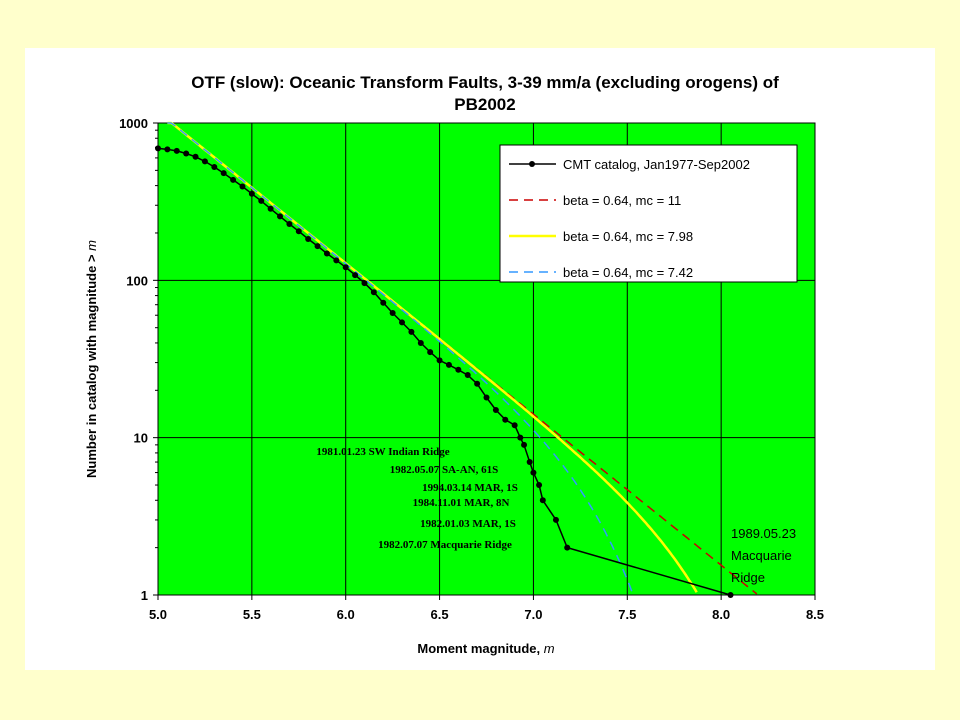  What do you see at coordinates (445, 545) in the screenshot?
I see `event-annotation: 1982.07.07 Macquarie Ridge` at bounding box center [445, 545].